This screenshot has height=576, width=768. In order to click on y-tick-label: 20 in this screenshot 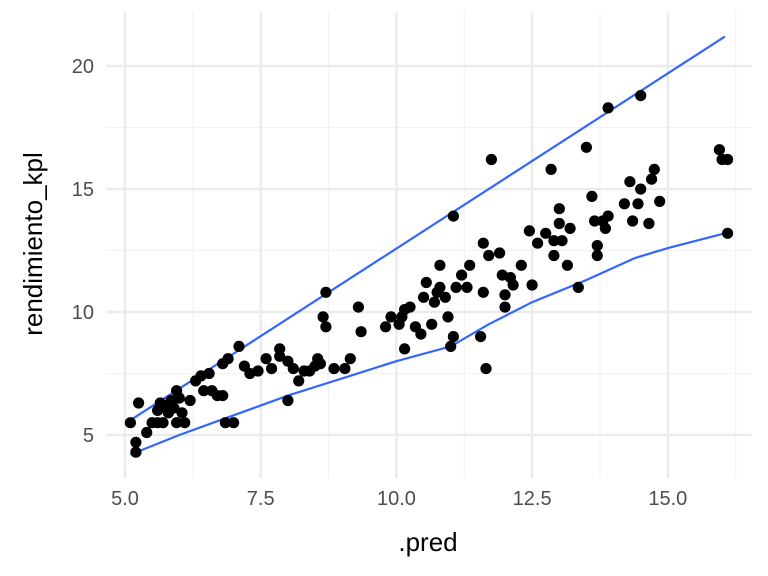, I will do `click(83, 67)`.